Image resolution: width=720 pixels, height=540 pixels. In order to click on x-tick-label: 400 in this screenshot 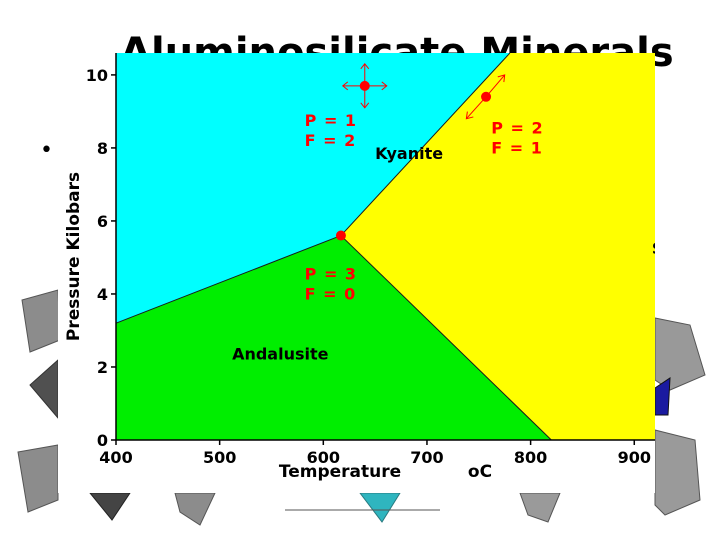, I will do `click(115, 457)`.